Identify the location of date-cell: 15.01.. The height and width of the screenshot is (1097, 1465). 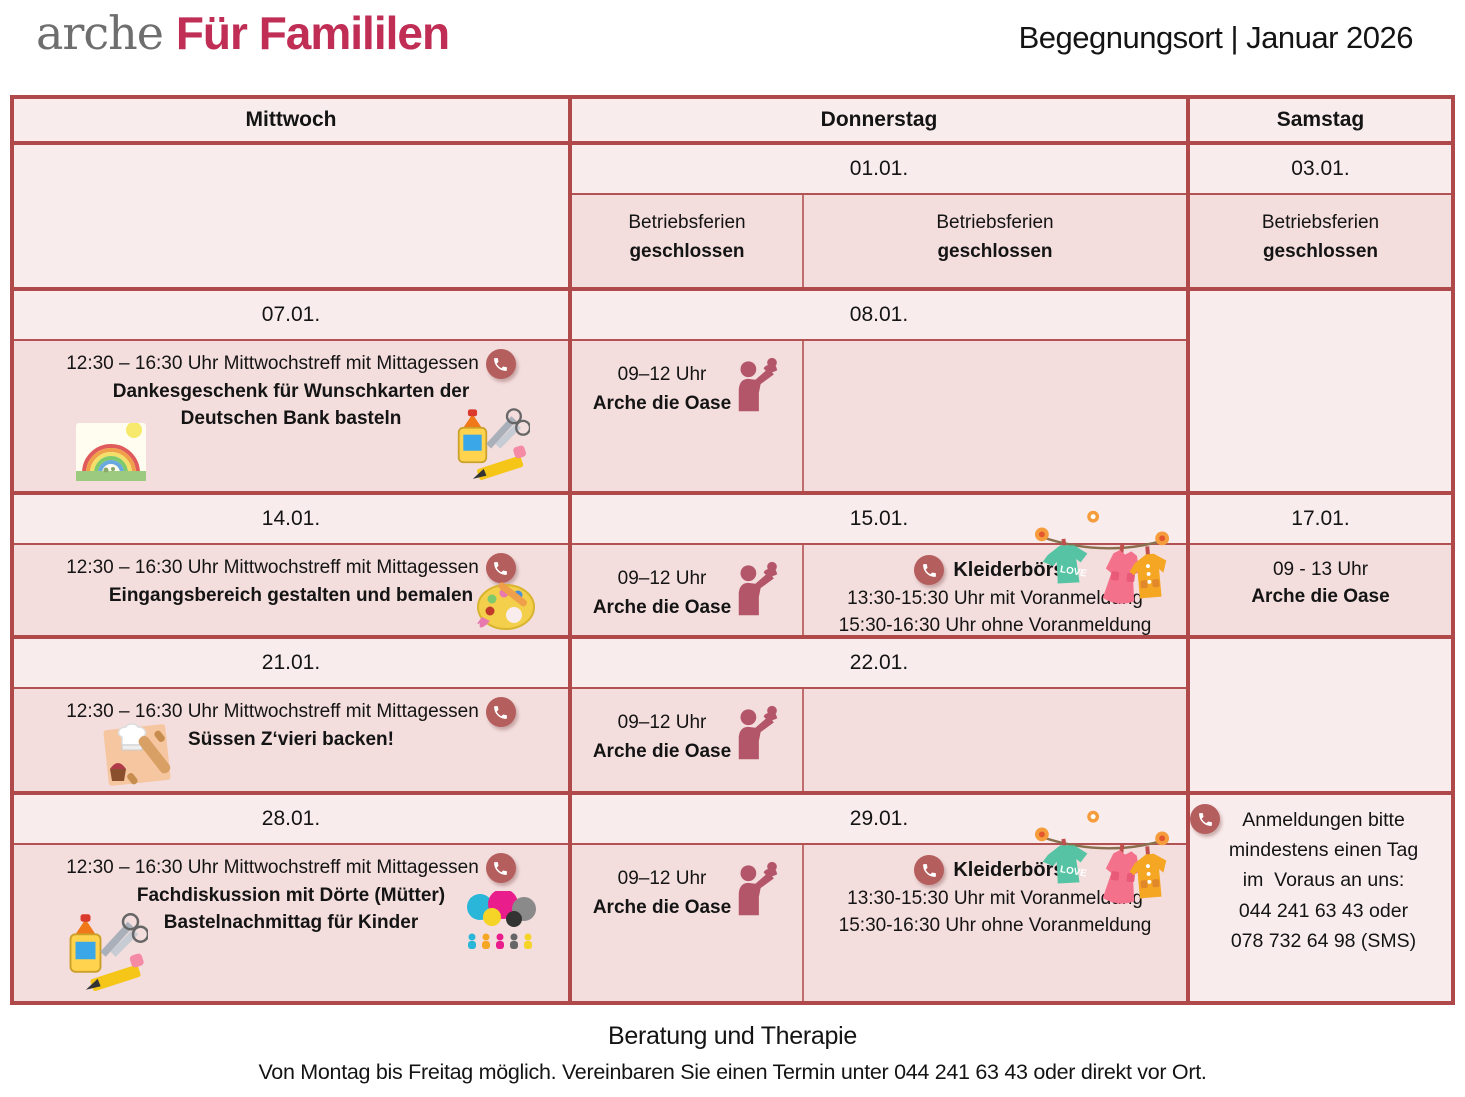
(879, 520).